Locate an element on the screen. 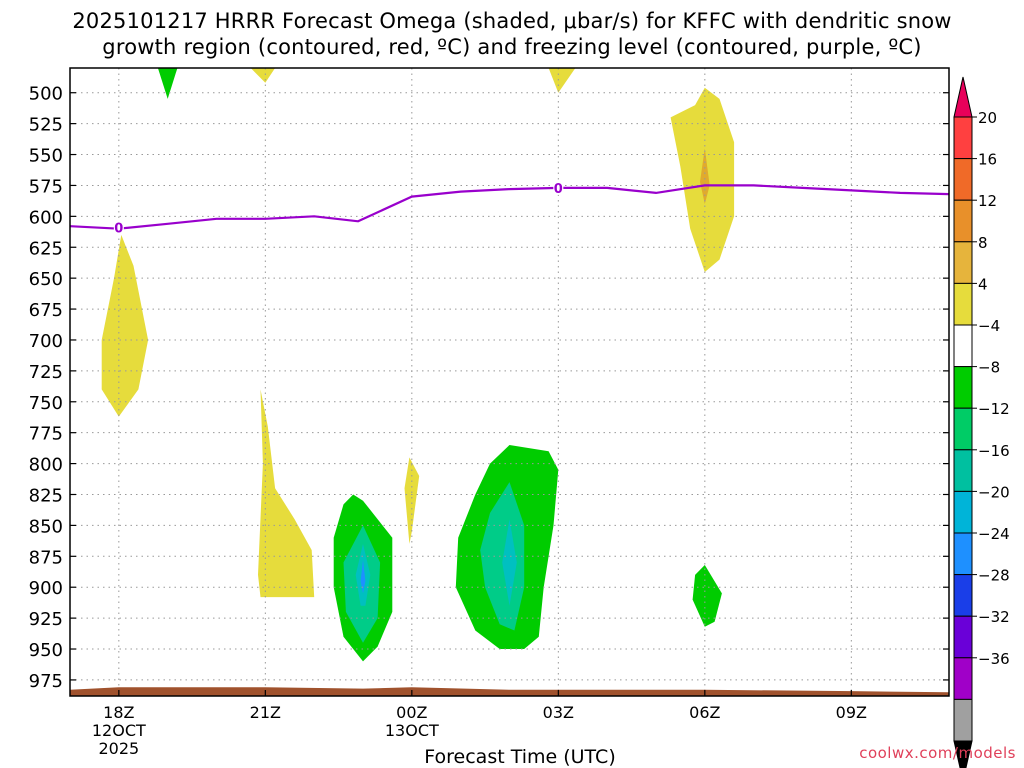 The height and width of the screenshot is (768, 1024). colorbar-label: −36 is located at coordinates (994, 659).